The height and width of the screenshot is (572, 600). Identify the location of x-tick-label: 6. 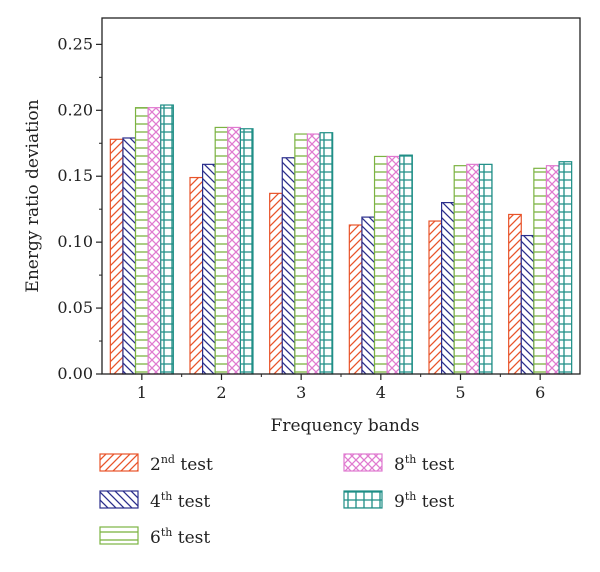
(540, 392).